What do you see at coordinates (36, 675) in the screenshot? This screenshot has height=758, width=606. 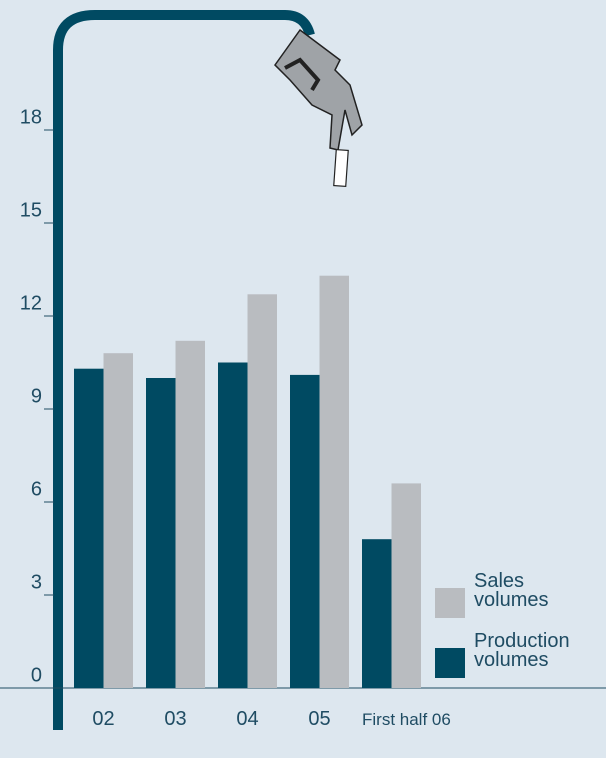 I see `y-tick-label: 0` at bounding box center [36, 675].